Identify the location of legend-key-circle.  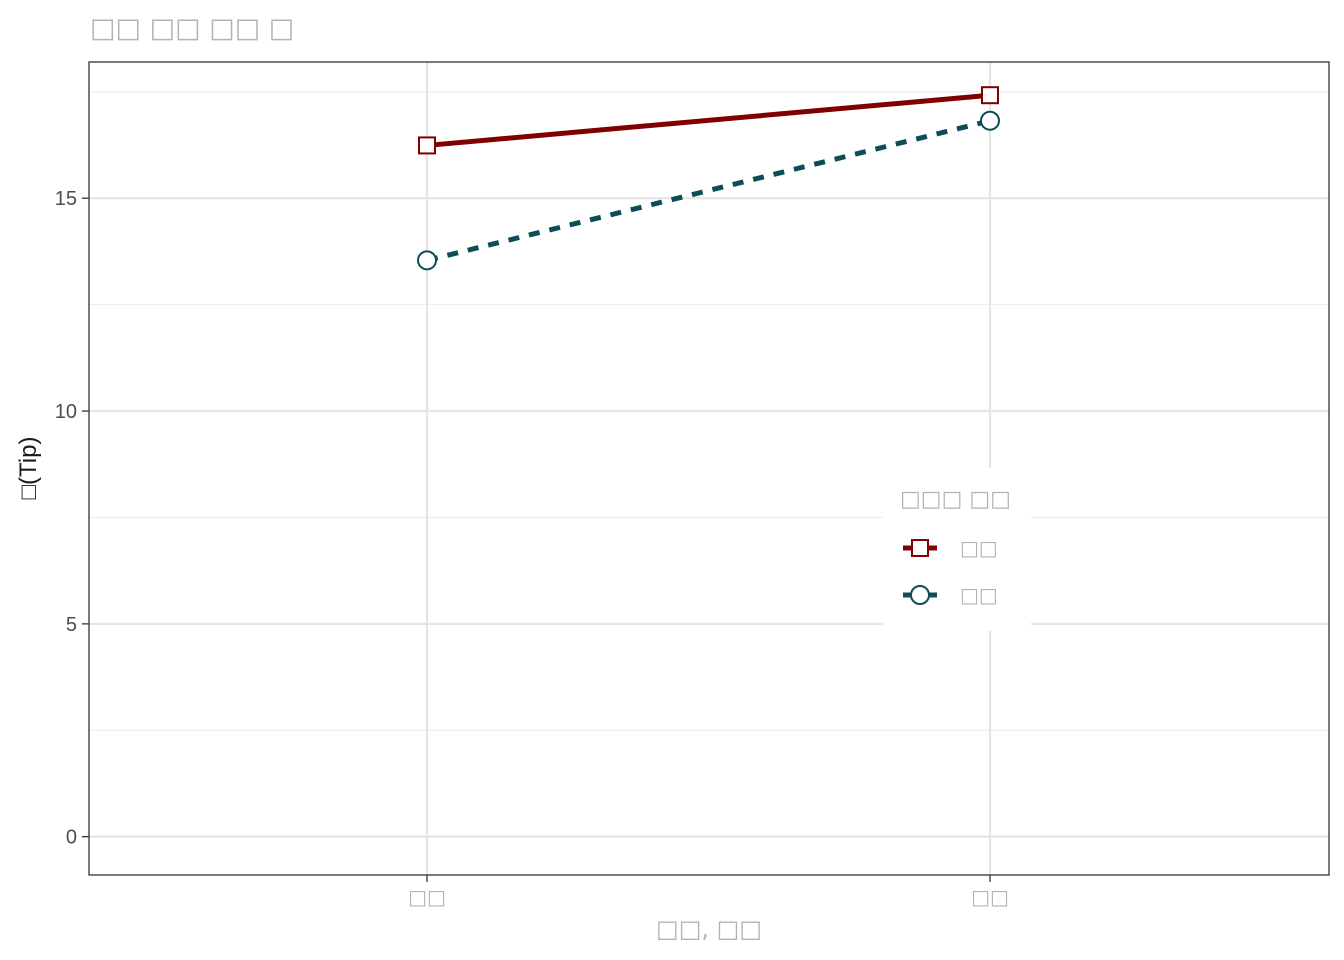
(920, 595).